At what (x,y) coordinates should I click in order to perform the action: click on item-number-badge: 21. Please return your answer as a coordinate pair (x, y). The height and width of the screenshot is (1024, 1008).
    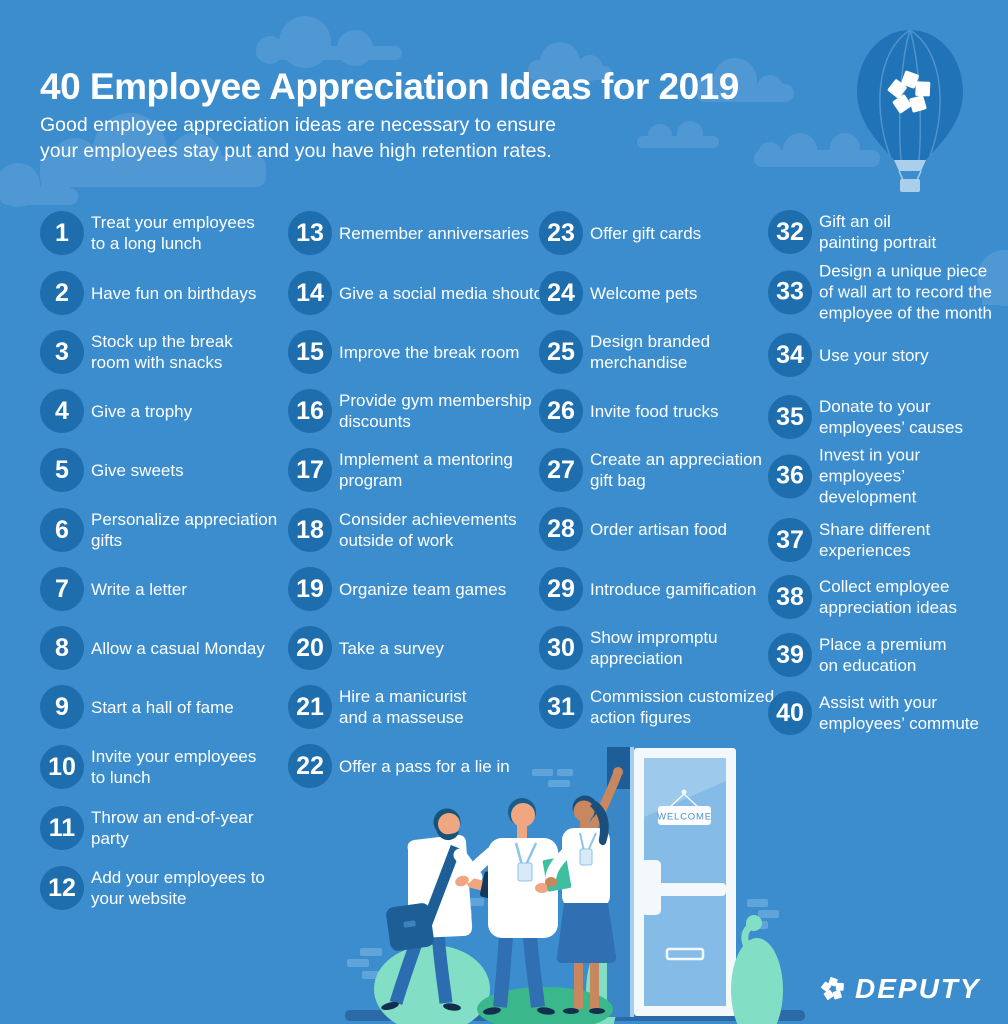
    Looking at the image, I should click on (310, 707).